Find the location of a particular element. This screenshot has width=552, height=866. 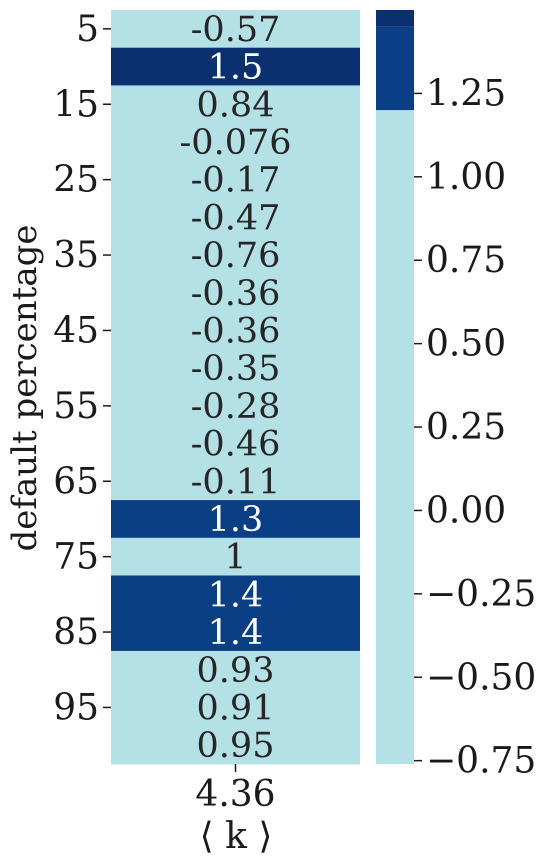

cell-value-label: 0.84 is located at coordinates (236, 105).